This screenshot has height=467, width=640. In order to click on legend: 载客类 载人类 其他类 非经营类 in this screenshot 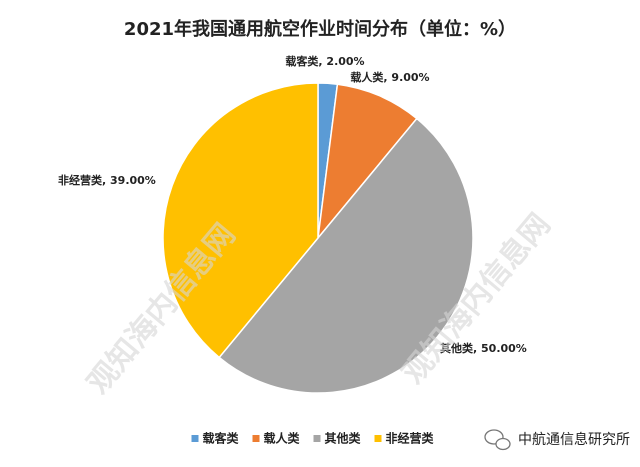, I will do `click(313, 438)`.